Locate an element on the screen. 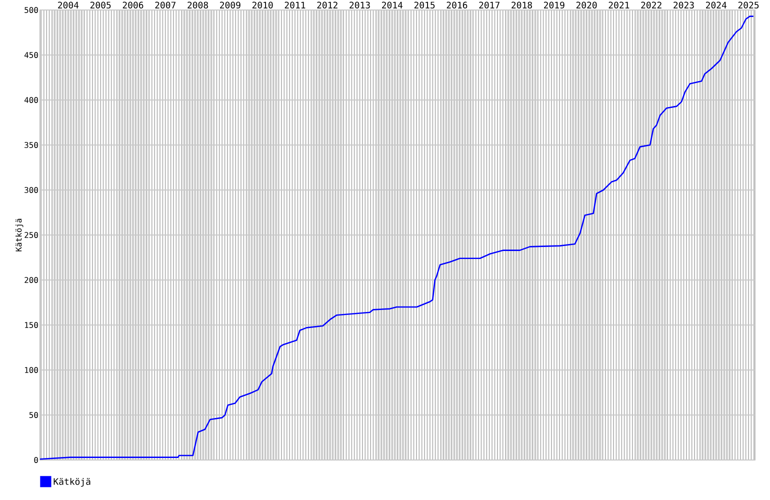 The width and height of the screenshot is (770, 500). x-tick-label: 2006 is located at coordinates (133, 5).